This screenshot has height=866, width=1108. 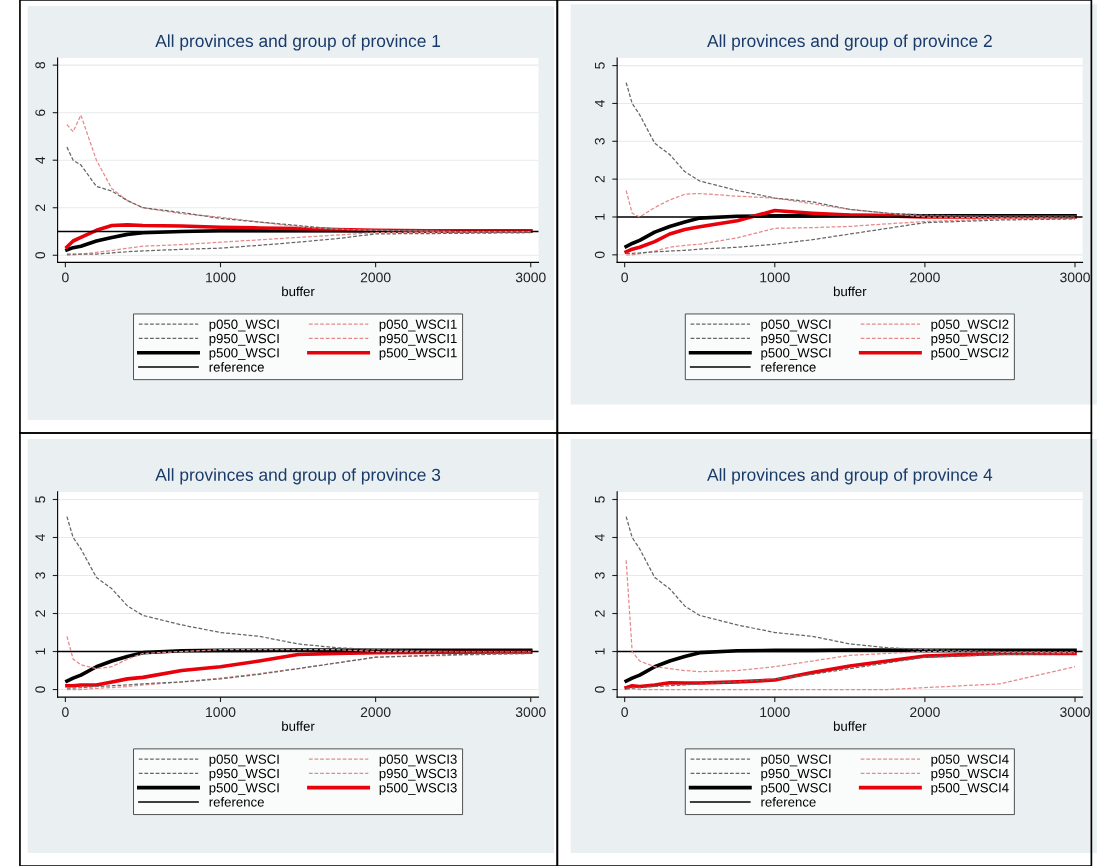 What do you see at coordinates (418, 339) in the screenshot?
I see `legend-label: p950_WSCI1` at bounding box center [418, 339].